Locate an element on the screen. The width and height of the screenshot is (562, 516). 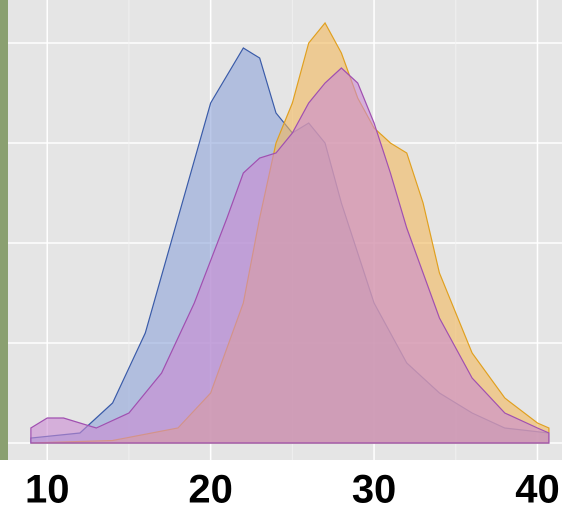
left-strip is located at coordinates (4, 230).